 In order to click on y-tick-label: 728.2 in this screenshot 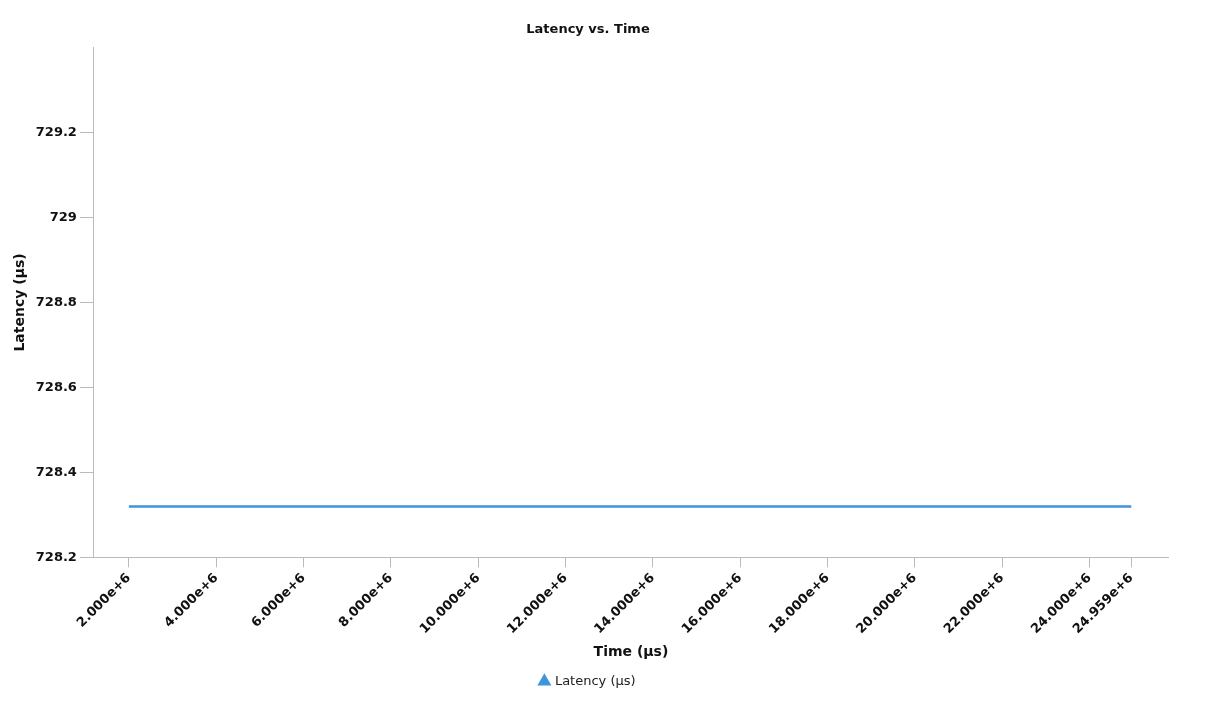, I will do `click(56, 556)`.